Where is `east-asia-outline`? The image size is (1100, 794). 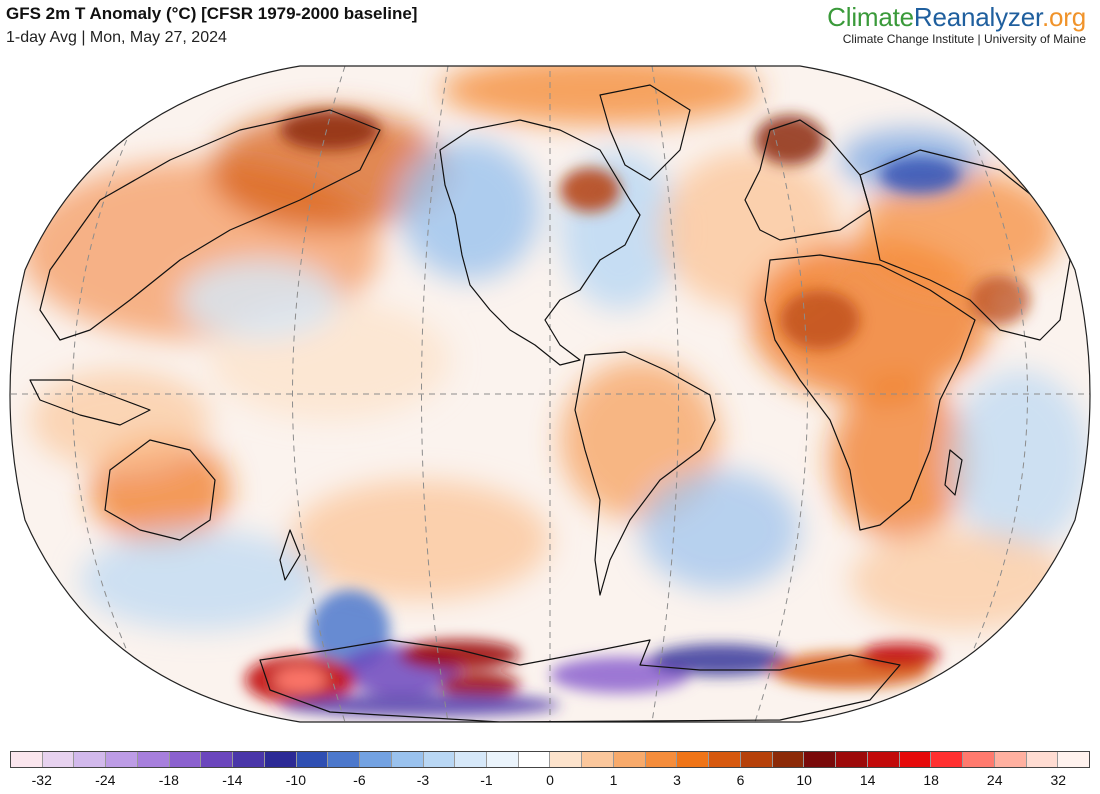 east-asia-outline is located at coordinates (210, 225).